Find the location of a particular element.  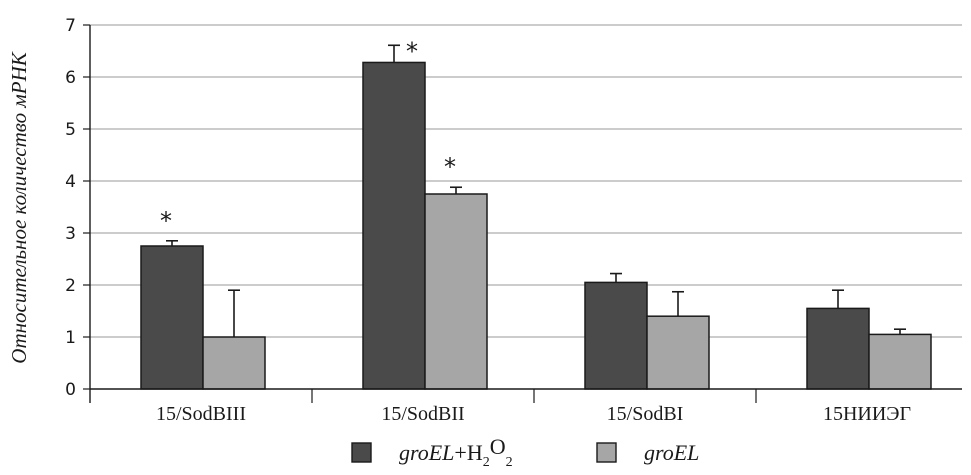

legend-swatch-groel-h2o2 is located at coordinates (361, 452).